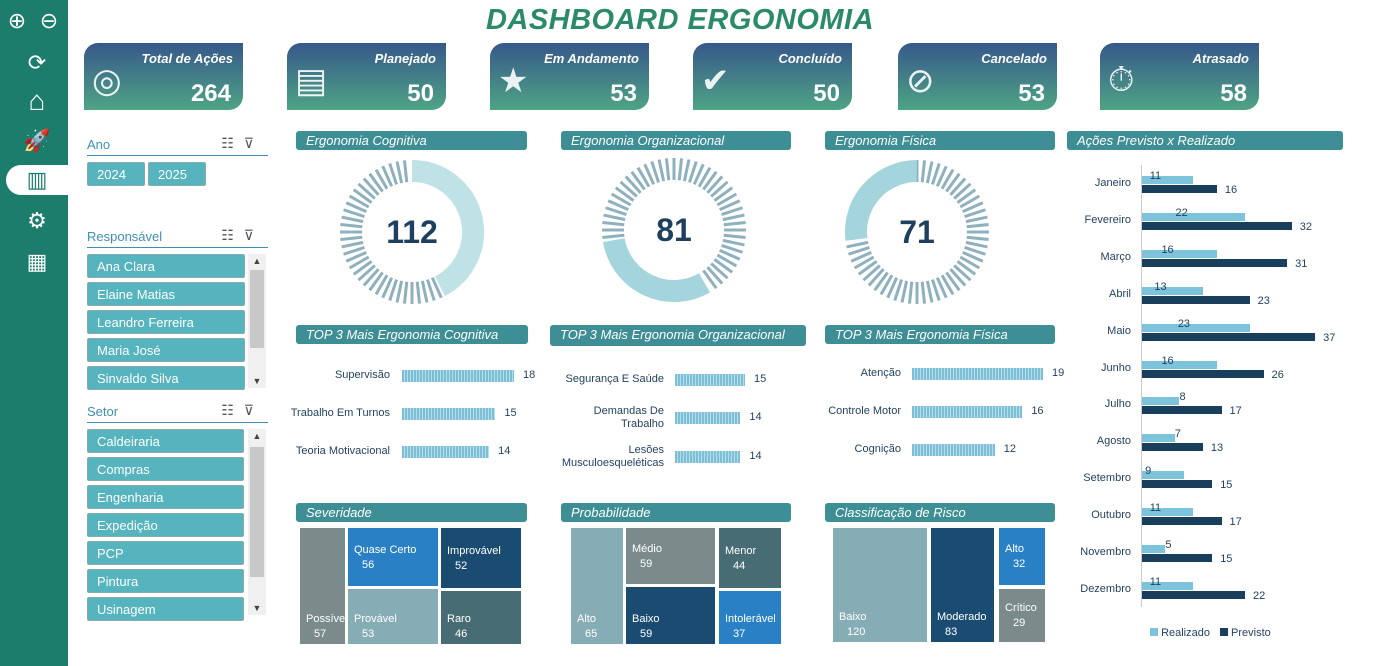 This screenshot has width=1373, height=666. What do you see at coordinates (940, 512) in the screenshot?
I see `classificacao-risco-header: Classificação de Risco` at bounding box center [940, 512].